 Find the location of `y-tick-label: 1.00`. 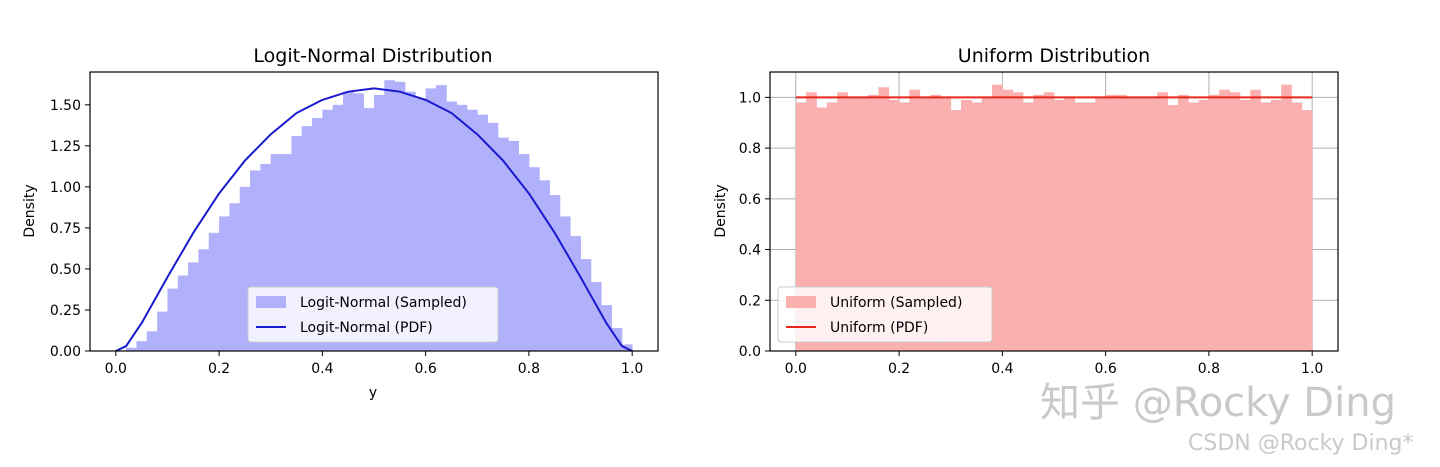

y-tick-label: 1.00 is located at coordinates (65, 188).